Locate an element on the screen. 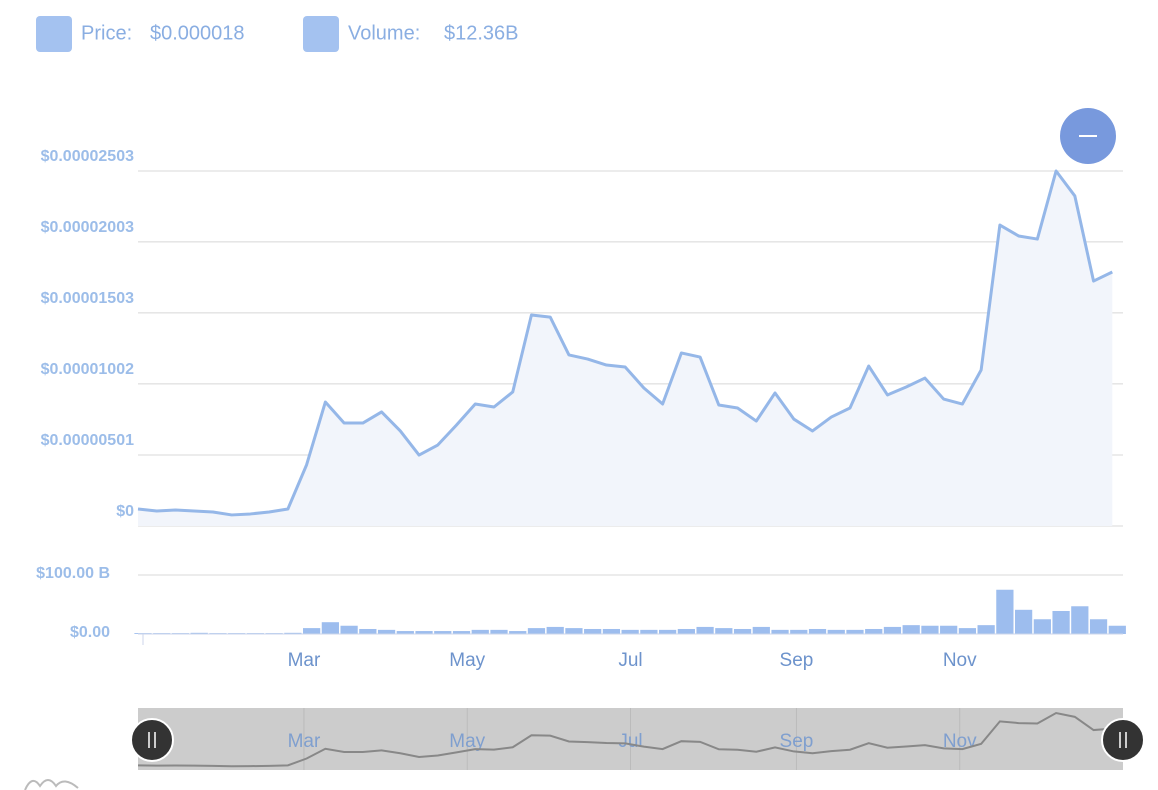 This screenshot has height=790, width=1158. navigator-label: Sep is located at coordinates (797, 741).